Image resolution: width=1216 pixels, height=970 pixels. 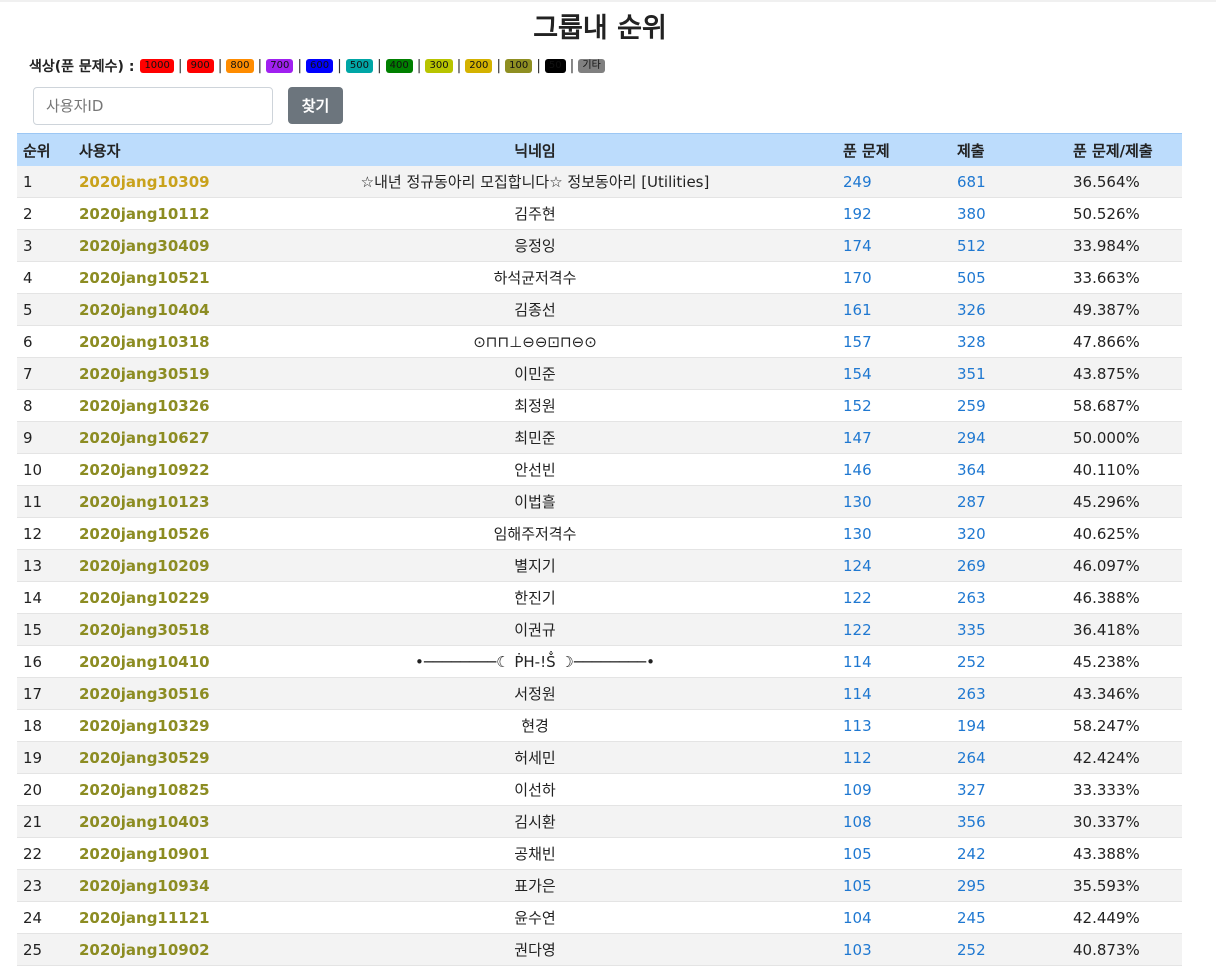 I want to click on nickname-cell: 이권규, so click(x=535, y=629).